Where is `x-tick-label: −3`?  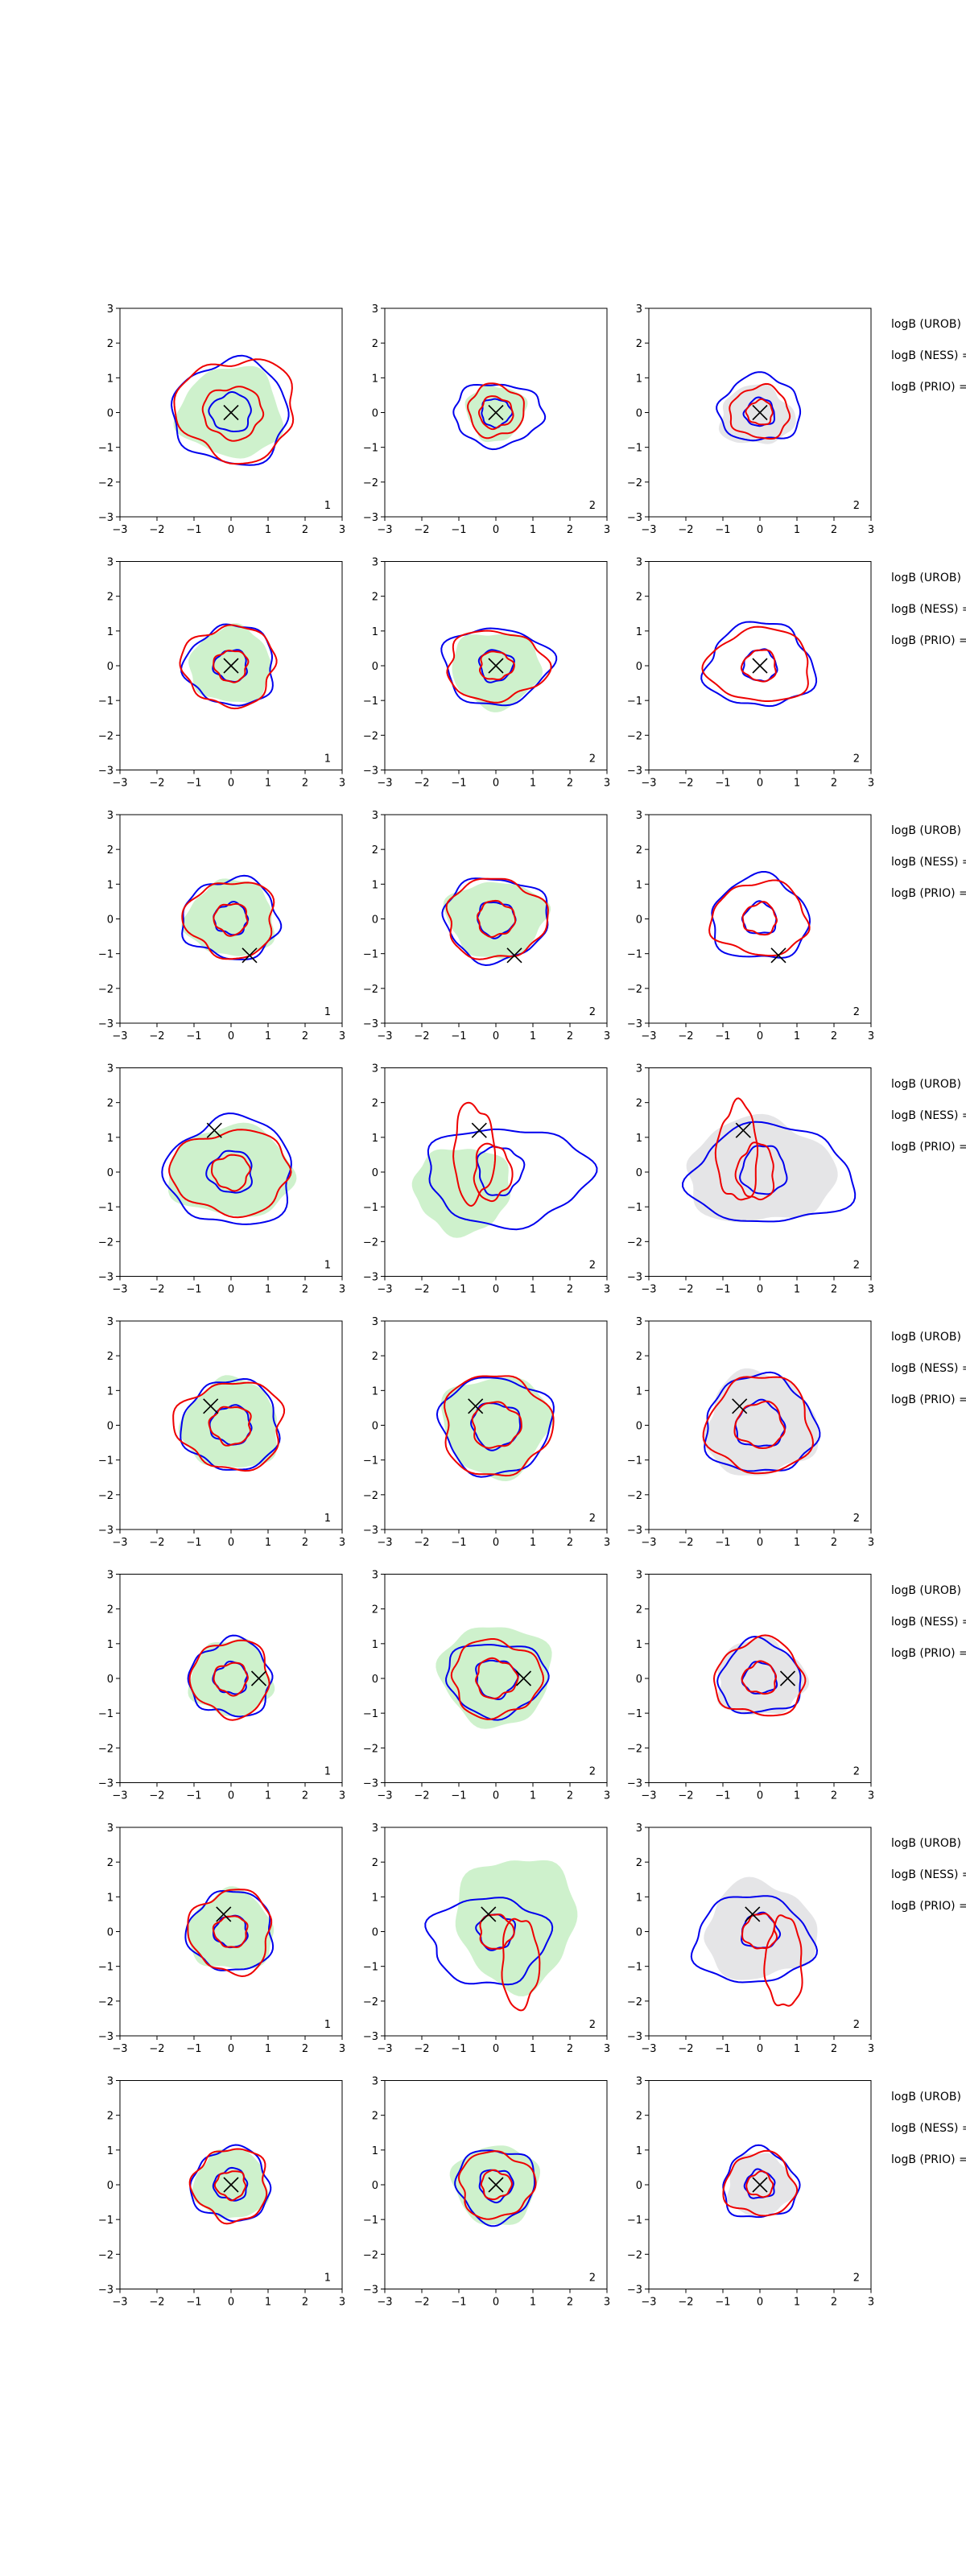
x-tick-label: −3 is located at coordinates (648, 1796).